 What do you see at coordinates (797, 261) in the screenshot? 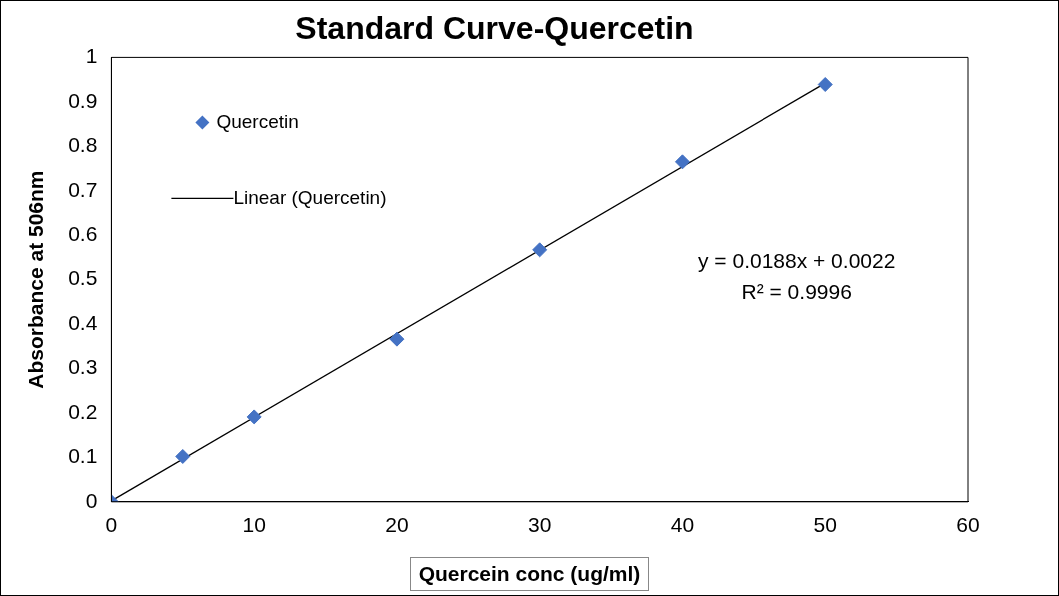
I see `annotation: y = 0.0188x + 0.0022` at bounding box center [797, 261].